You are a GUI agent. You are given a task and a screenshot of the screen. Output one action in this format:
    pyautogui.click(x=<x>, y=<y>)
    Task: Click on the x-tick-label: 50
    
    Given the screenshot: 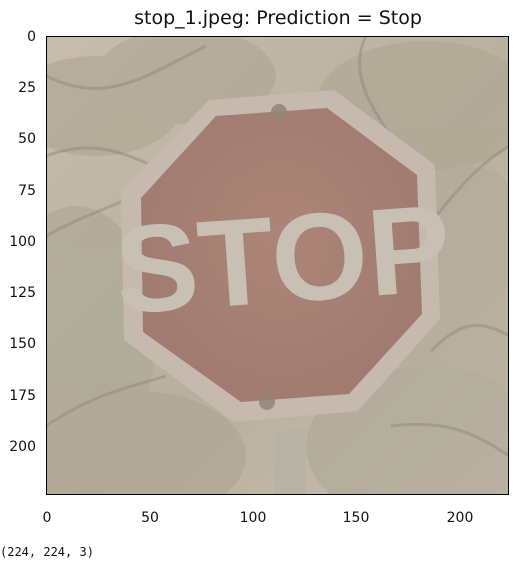 What is the action you would take?
    pyautogui.click(x=150, y=518)
    